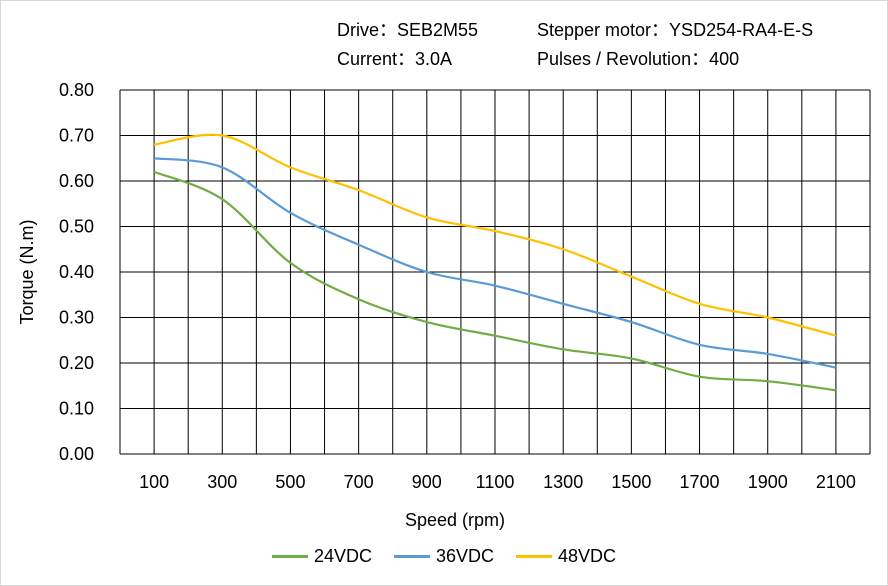 This screenshot has height=586, width=888. What do you see at coordinates (290, 482) in the screenshot?
I see `x-tick-label: 500` at bounding box center [290, 482].